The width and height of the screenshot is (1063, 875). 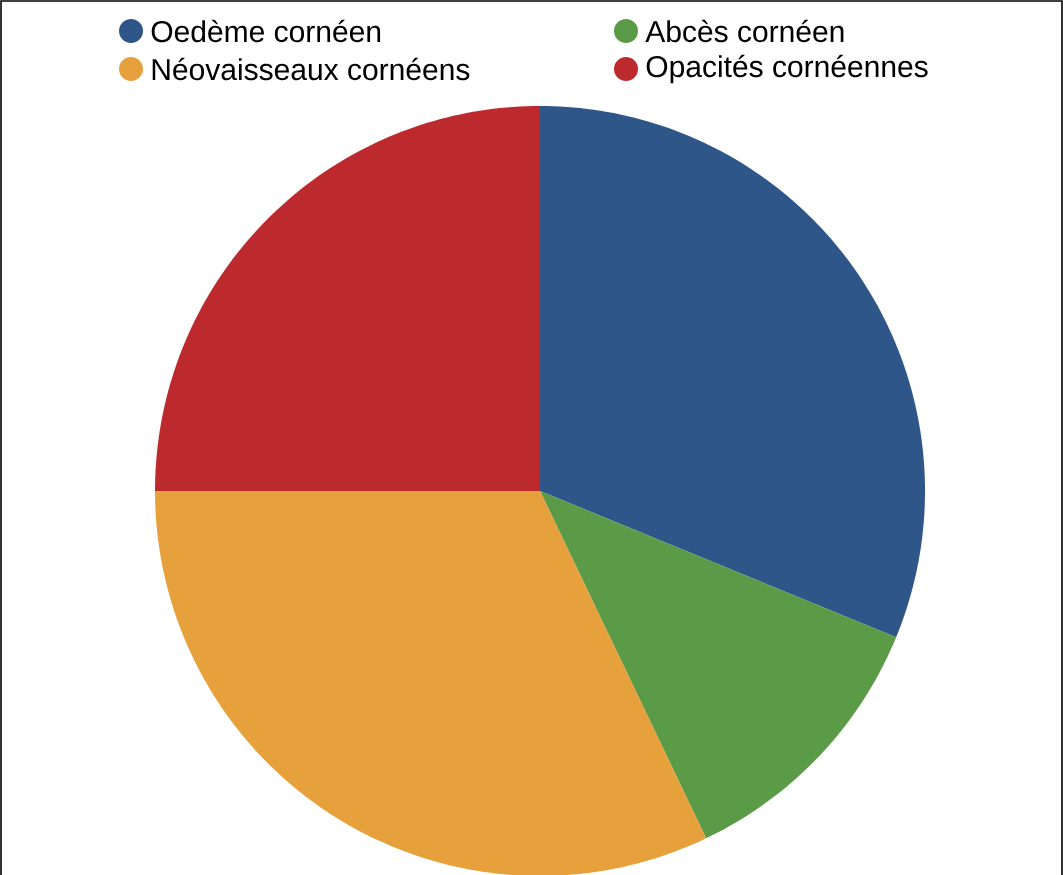 What do you see at coordinates (311, 69) in the screenshot?
I see `legend-label: Néovaisseaux cornéens` at bounding box center [311, 69].